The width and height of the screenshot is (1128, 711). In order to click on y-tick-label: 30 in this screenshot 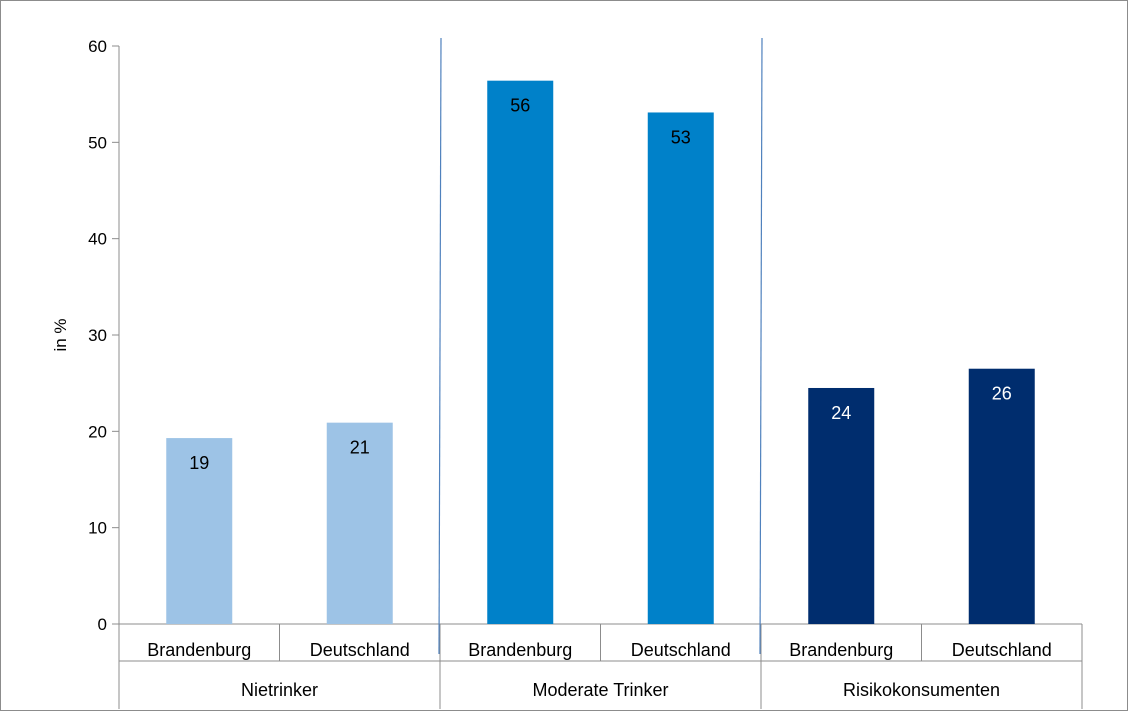, I will do `click(97, 335)`.